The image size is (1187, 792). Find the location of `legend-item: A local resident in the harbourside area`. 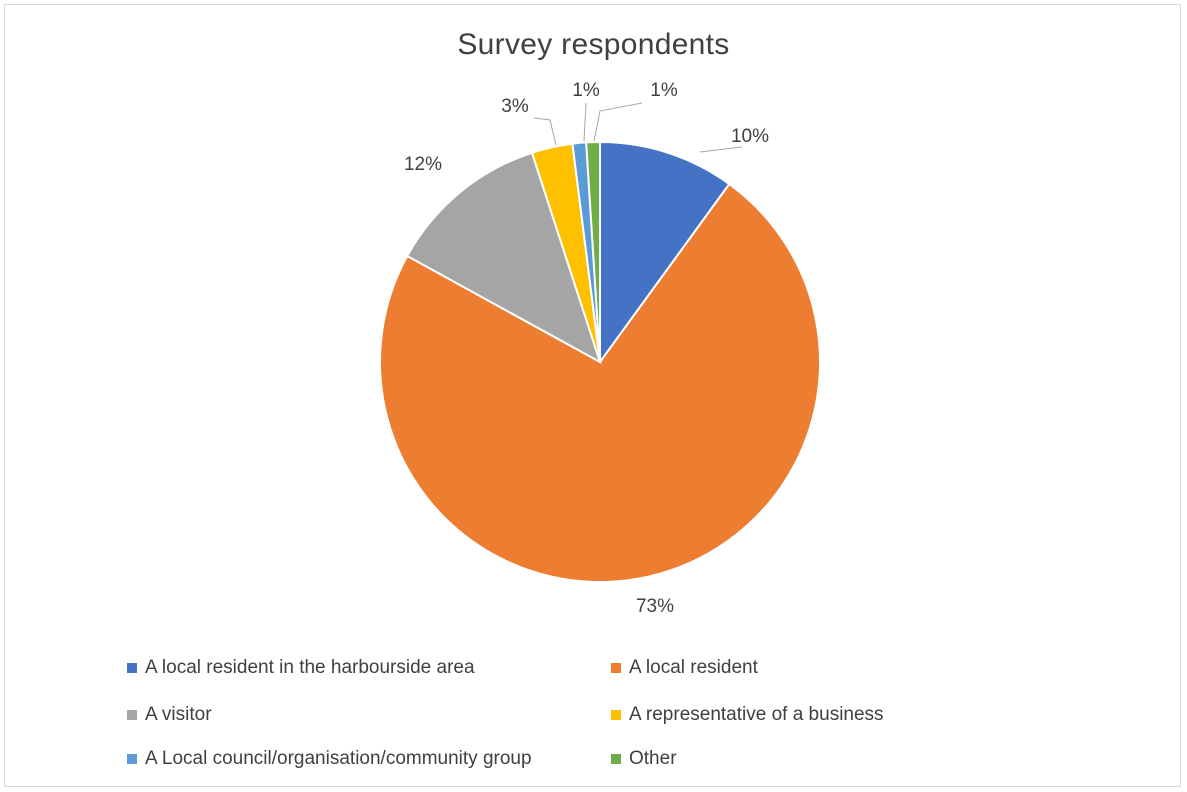

legend-item: A local resident in the harbourside area is located at coordinates (301, 668).